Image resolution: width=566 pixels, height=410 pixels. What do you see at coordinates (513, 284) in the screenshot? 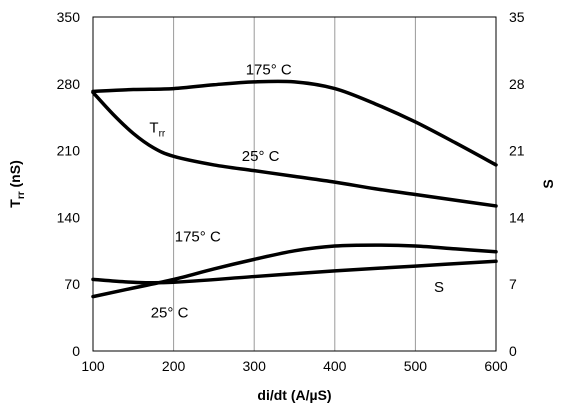
I see `y-right-tick-label: 7` at bounding box center [513, 284].